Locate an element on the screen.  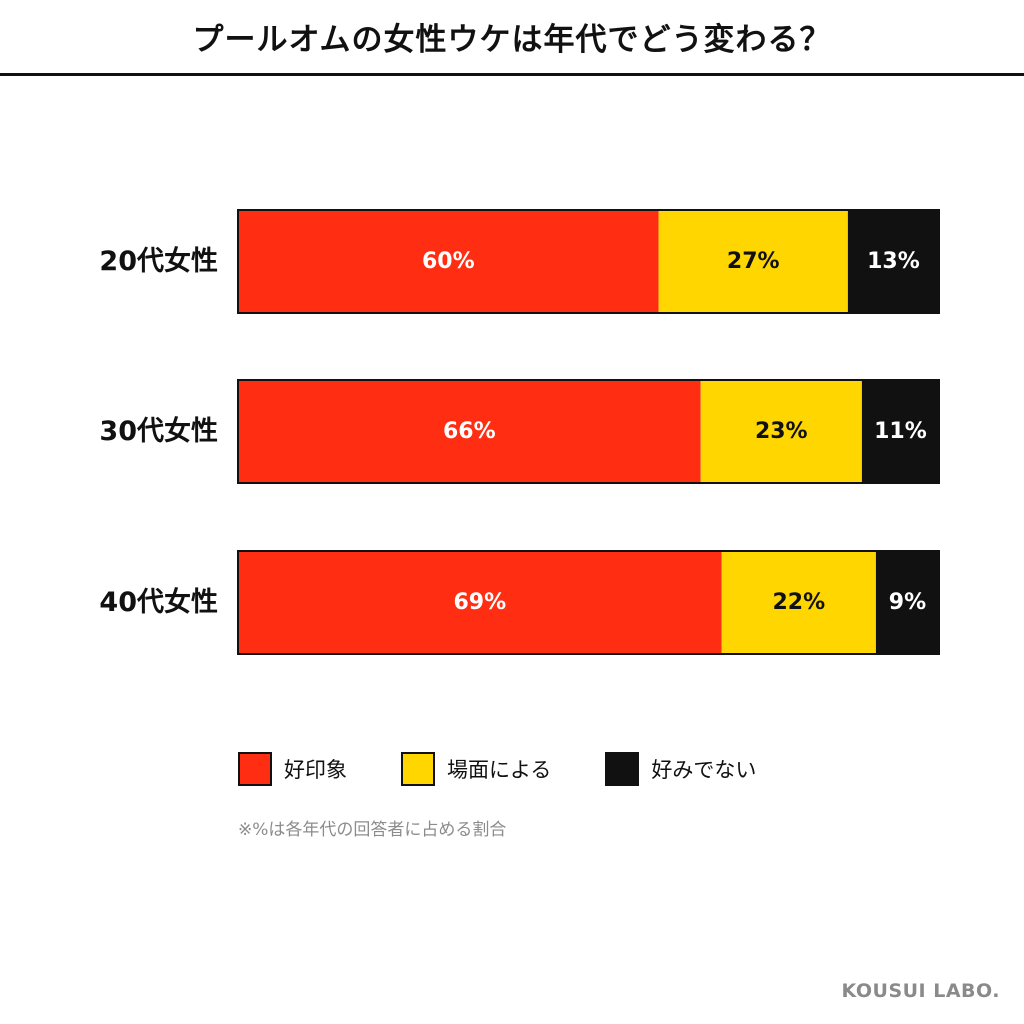
legend: 好印象 場面による 好みでない is located at coordinates (524, 769).